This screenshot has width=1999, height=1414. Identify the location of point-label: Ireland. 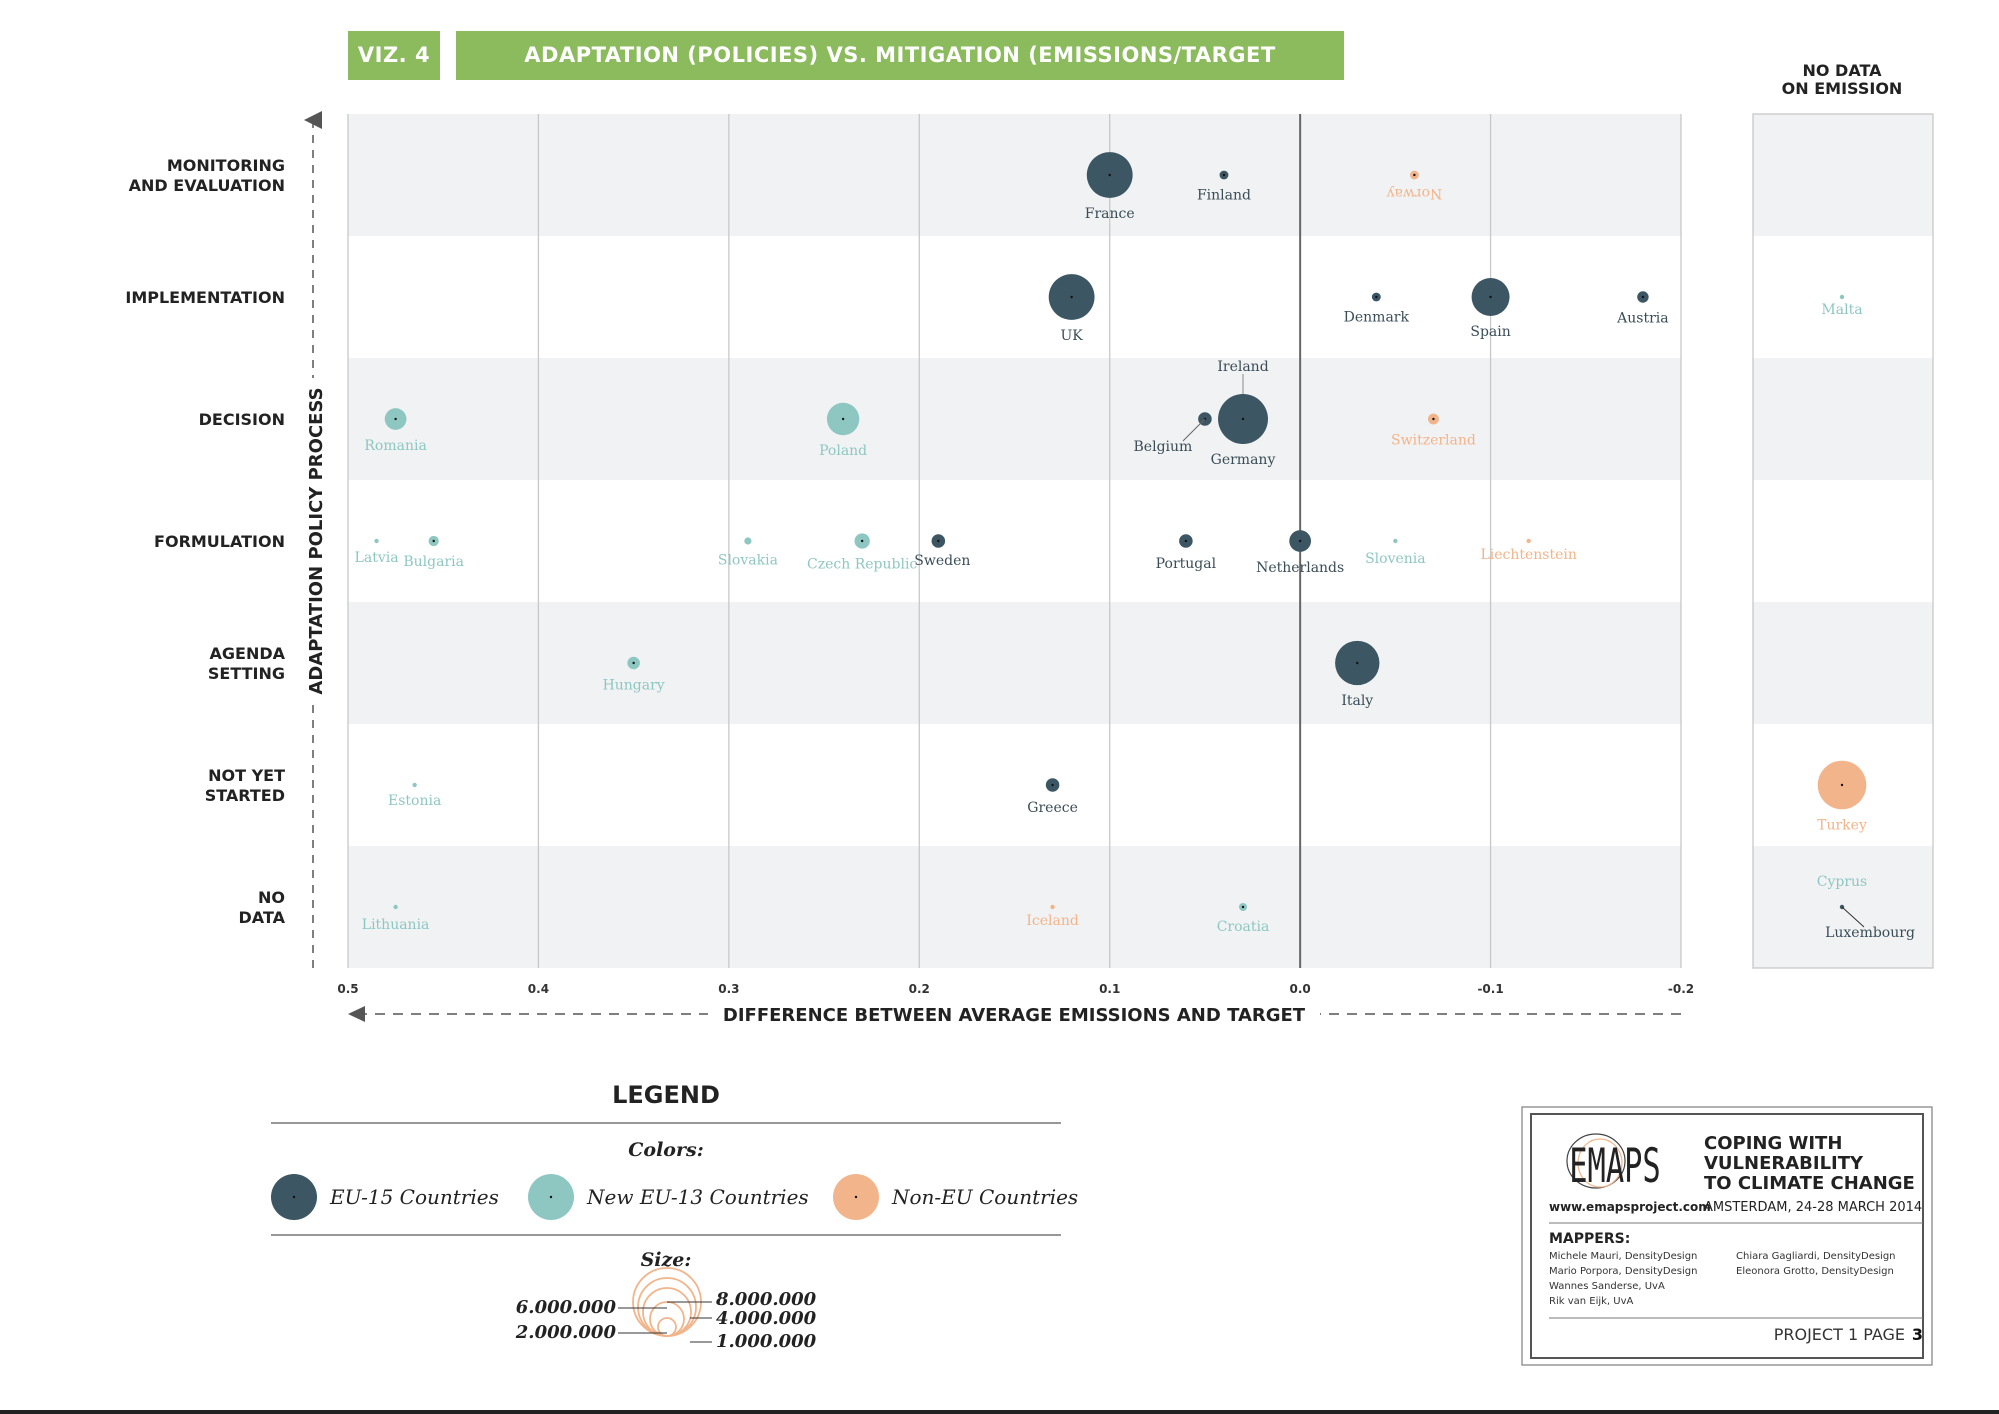
(1242, 367).